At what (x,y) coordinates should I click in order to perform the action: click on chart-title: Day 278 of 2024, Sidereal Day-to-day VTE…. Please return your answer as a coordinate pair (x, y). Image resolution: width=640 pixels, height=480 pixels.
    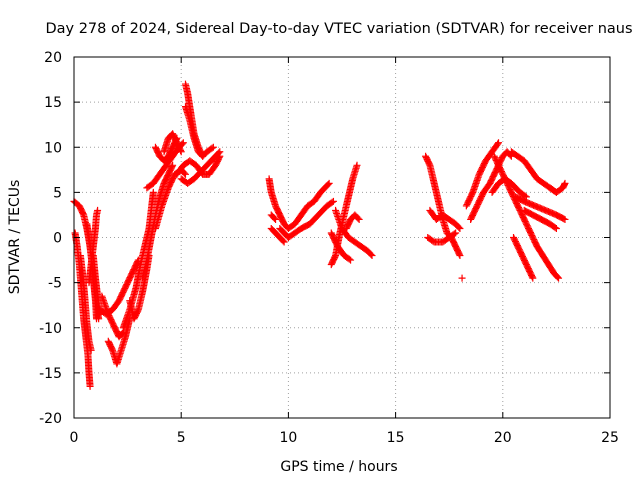
    Looking at the image, I should click on (338, 29).